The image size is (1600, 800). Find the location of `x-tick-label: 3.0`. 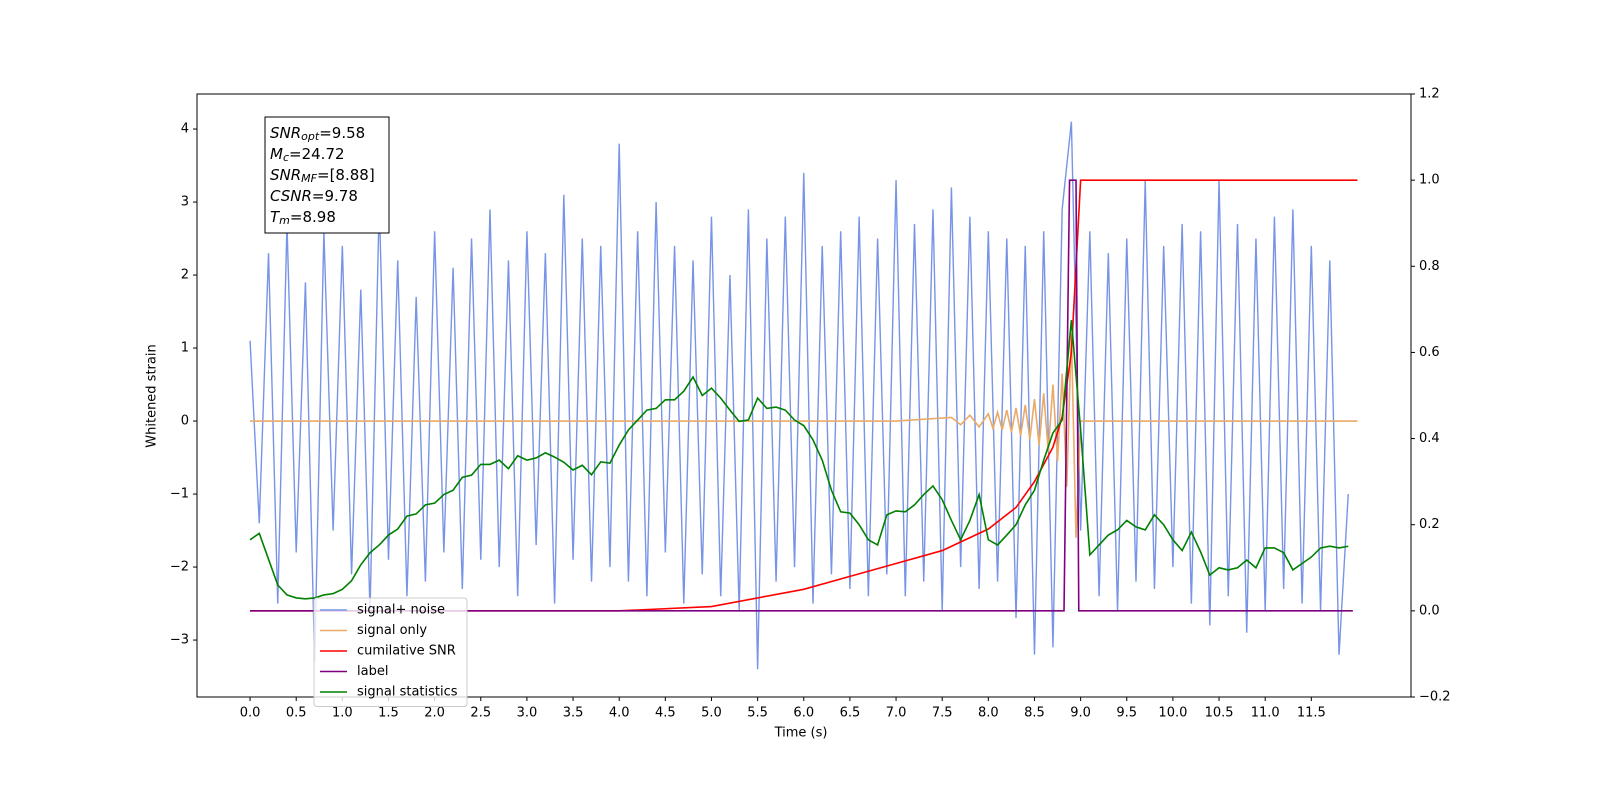

x-tick-label: 3.0 is located at coordinates (527, 713).